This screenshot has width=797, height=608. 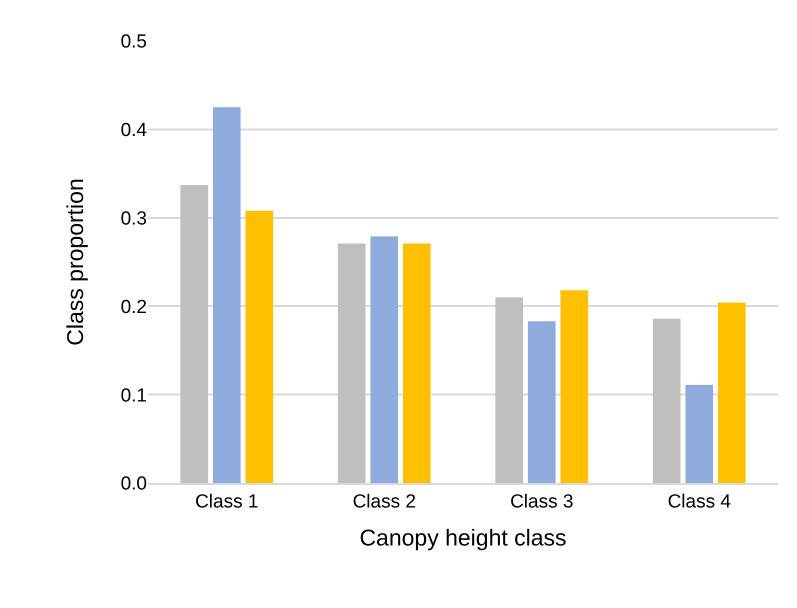 I want to click on x-tick-label: Class 3, so click(x=542, y=502).